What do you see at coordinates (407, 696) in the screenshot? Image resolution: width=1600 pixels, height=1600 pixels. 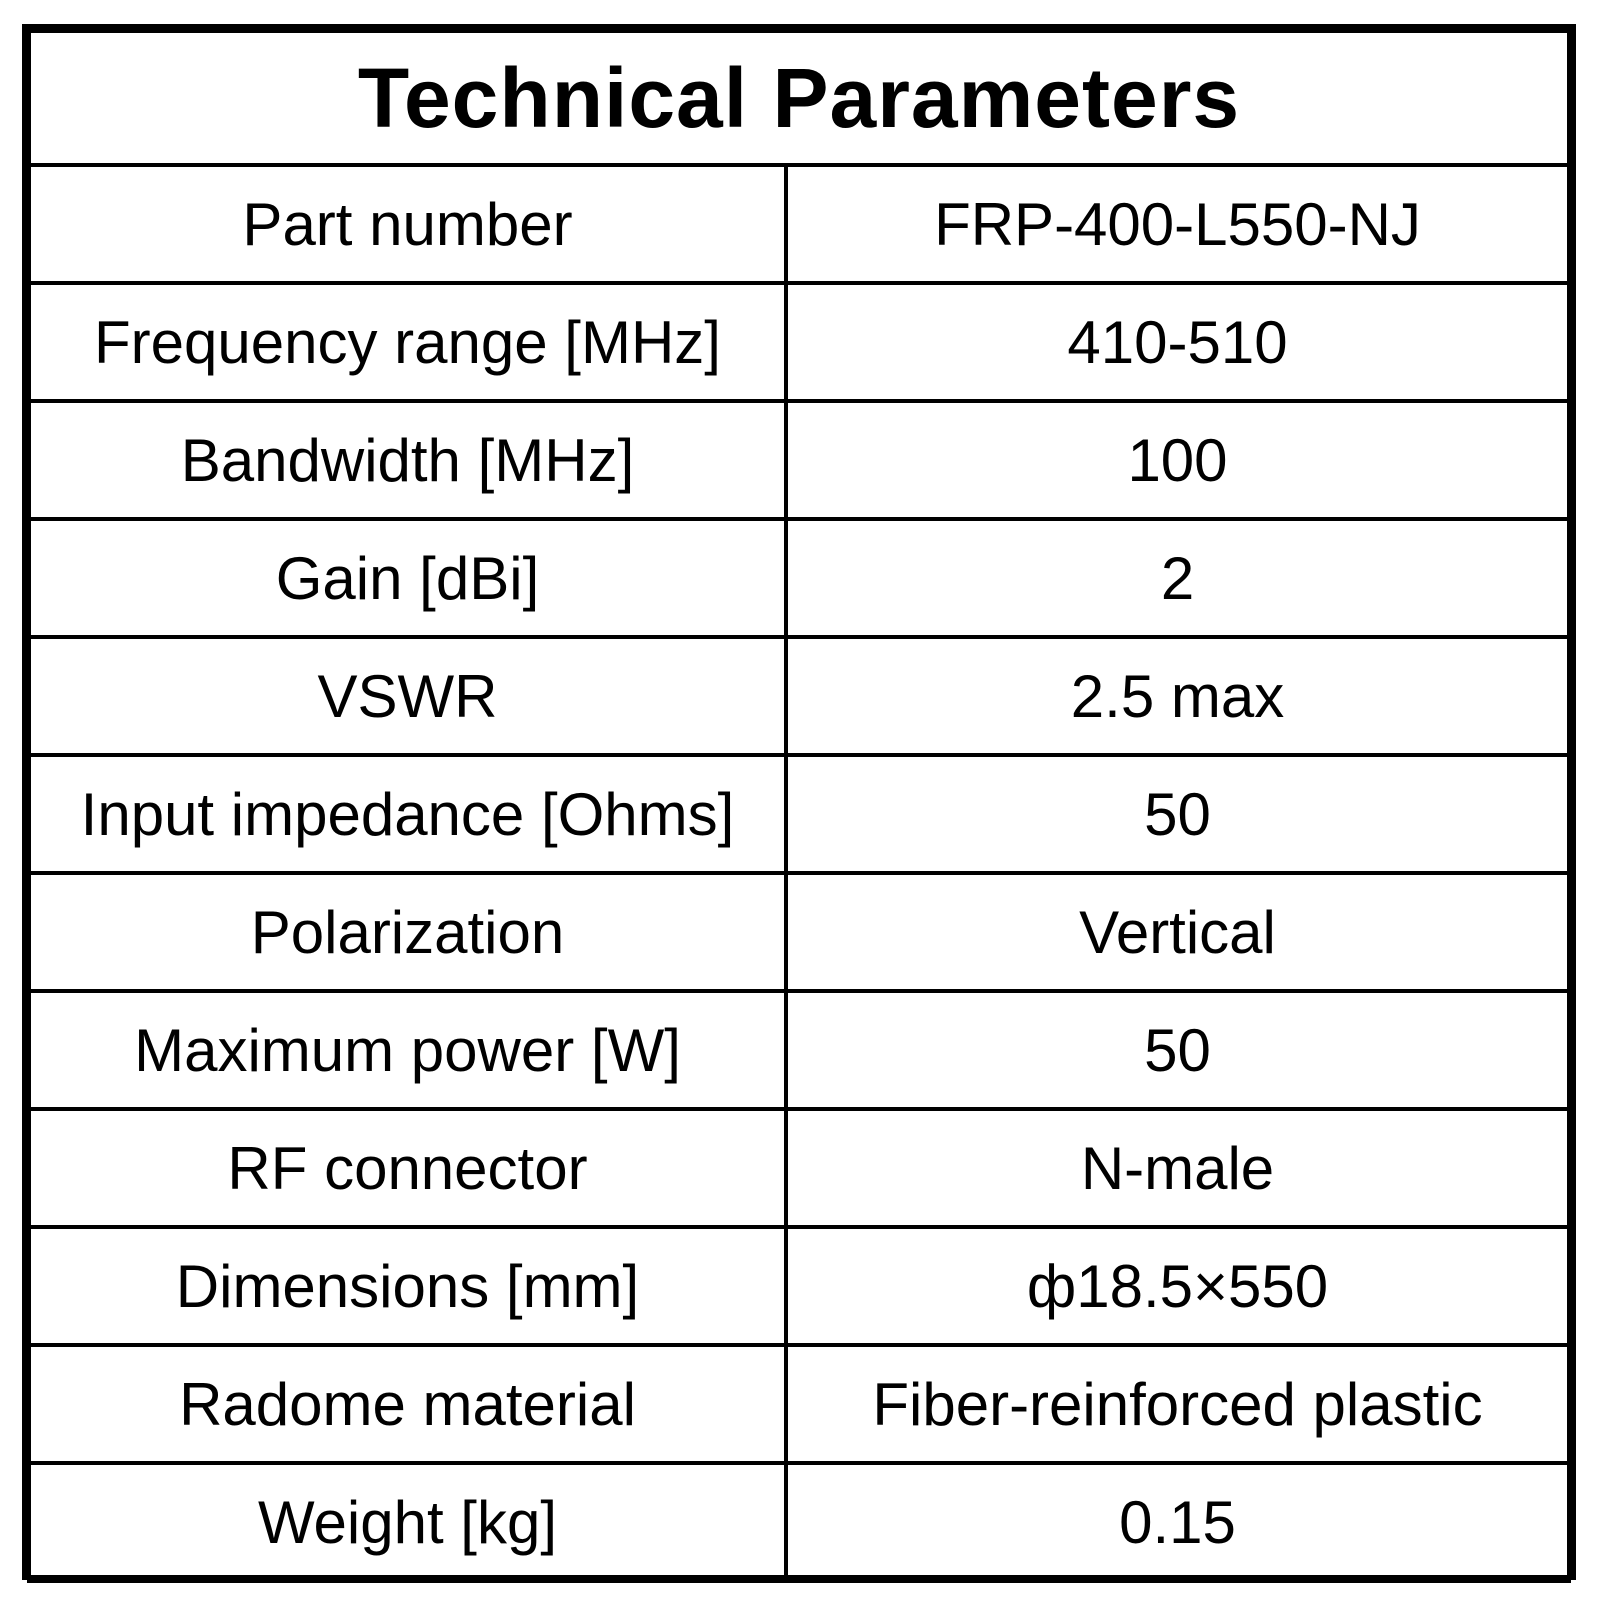 I see `row-label: VSWR` at bounding box center [407, 696].